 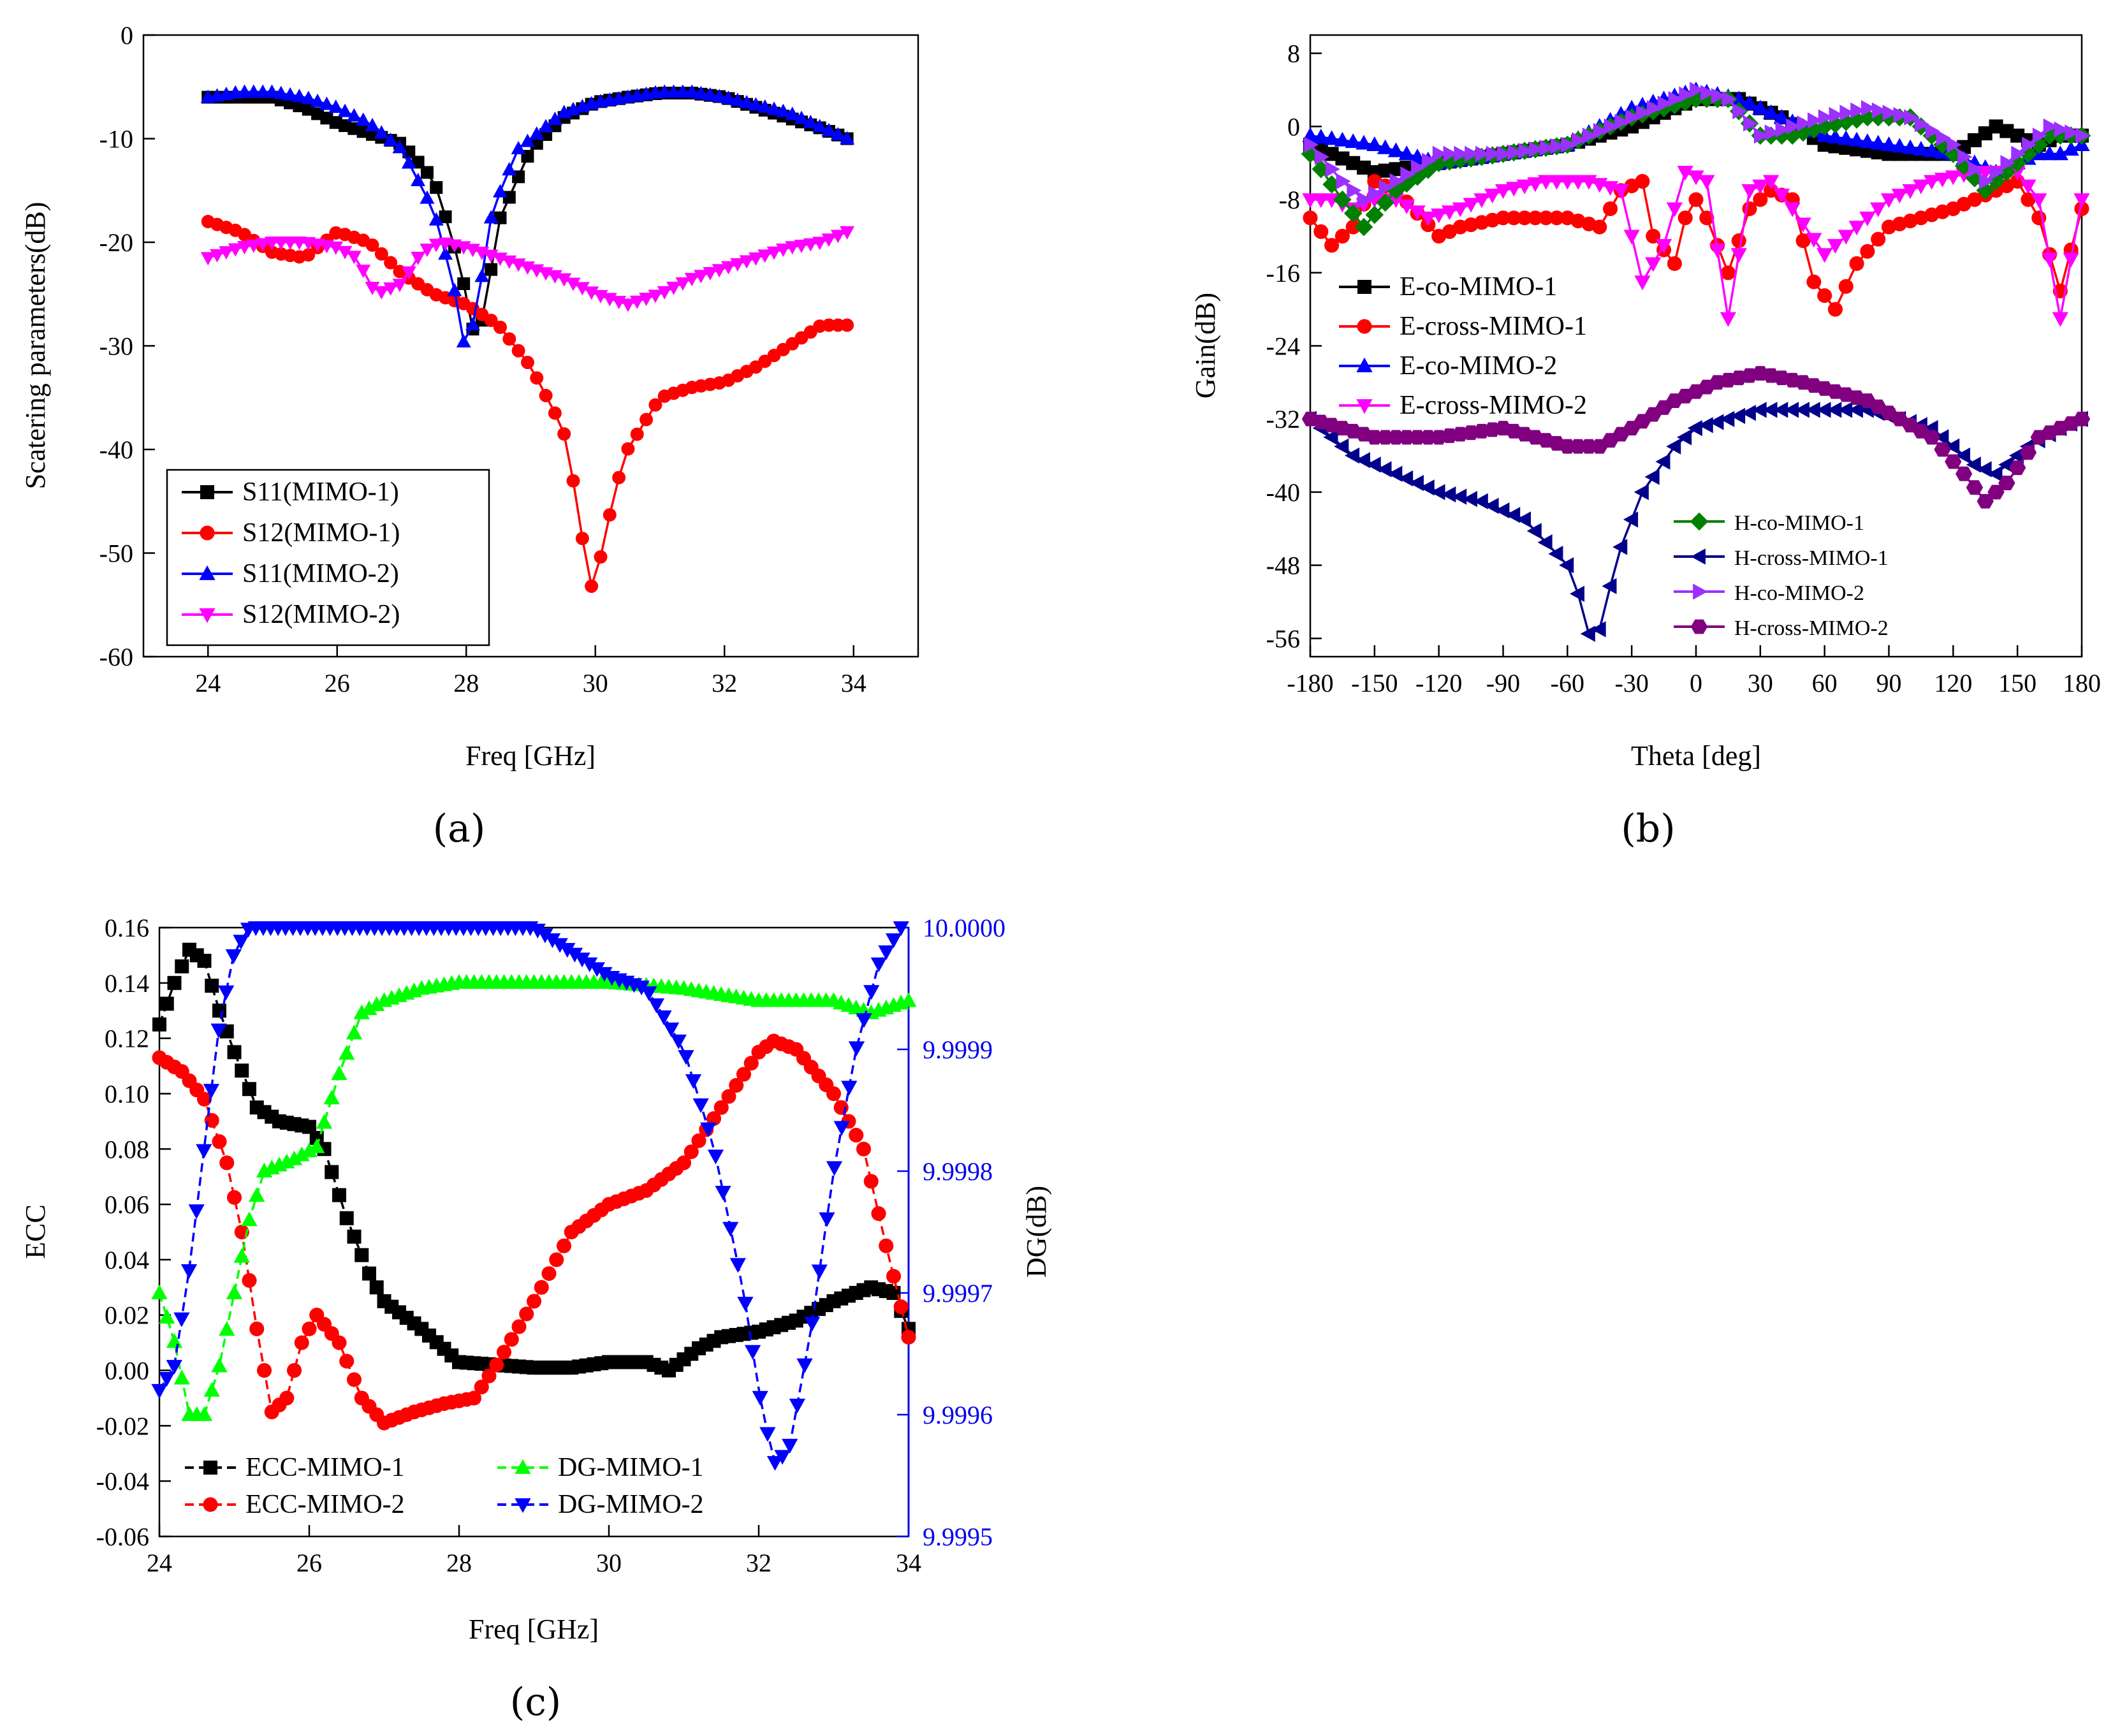 I want to click on panel-c-legend: ECC-MIMO-1 ECC-MIMO-2 DG-MIMO-1 DG-MIMO-2, so click(x=444, y=1486).